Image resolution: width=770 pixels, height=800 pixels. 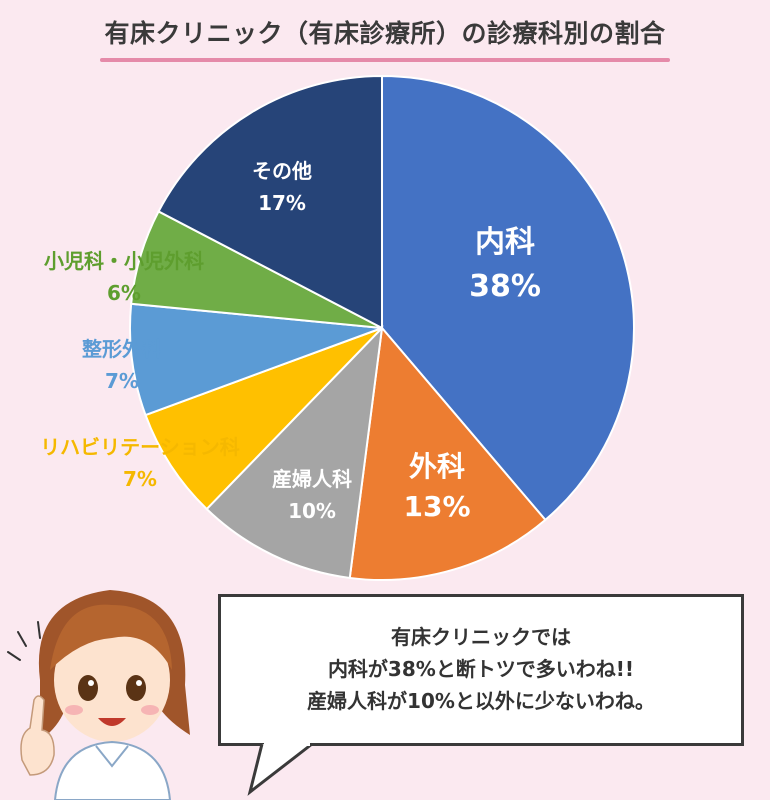 What do you see at coordinates (505, 286) in the screenshot?
I see `slice-value-label: 38%` at bounding box center [505, 286].